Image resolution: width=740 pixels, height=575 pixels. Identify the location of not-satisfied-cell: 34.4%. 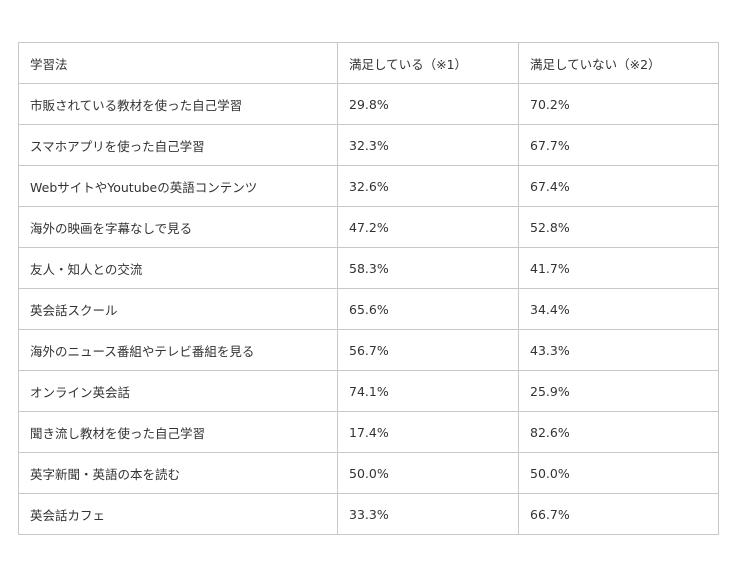
(618, 309).